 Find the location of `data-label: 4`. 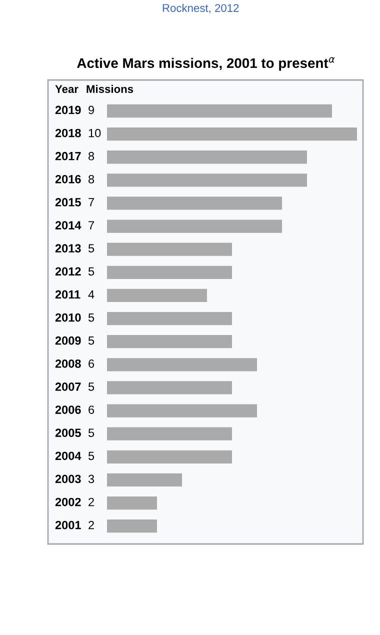

data-label: 4 is located at coordinates (91, 294).